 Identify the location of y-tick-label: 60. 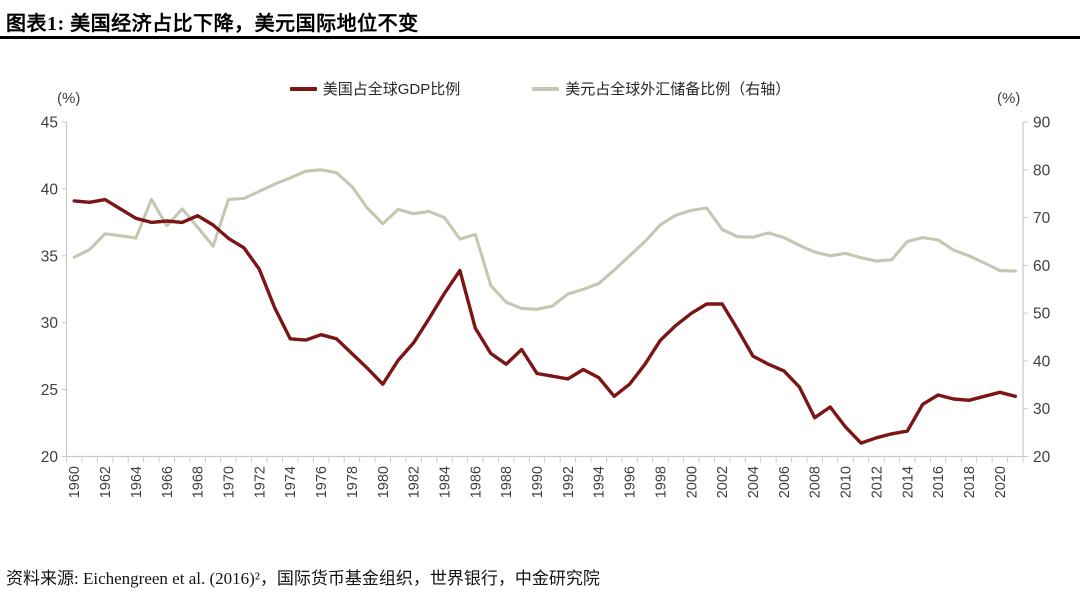
(1042, 266).